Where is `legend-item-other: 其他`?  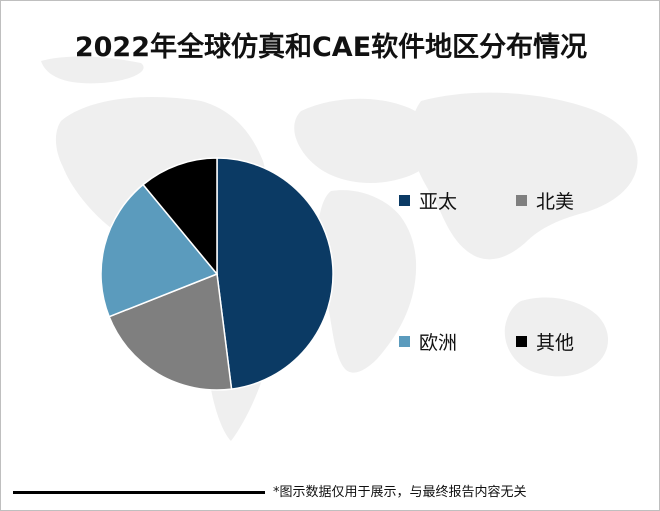
legend-item-other: 其他 is located at coordinates (545, 341).